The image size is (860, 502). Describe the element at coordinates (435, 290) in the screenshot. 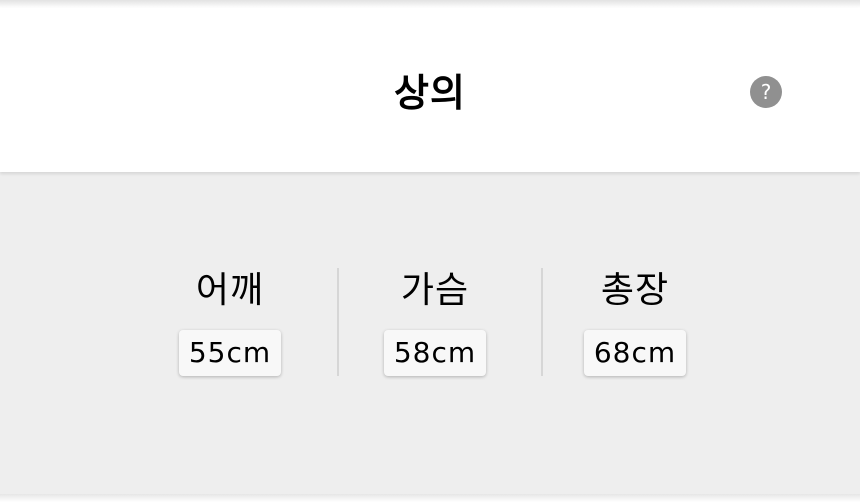

I see `measurement-label: 가슴` at that location.